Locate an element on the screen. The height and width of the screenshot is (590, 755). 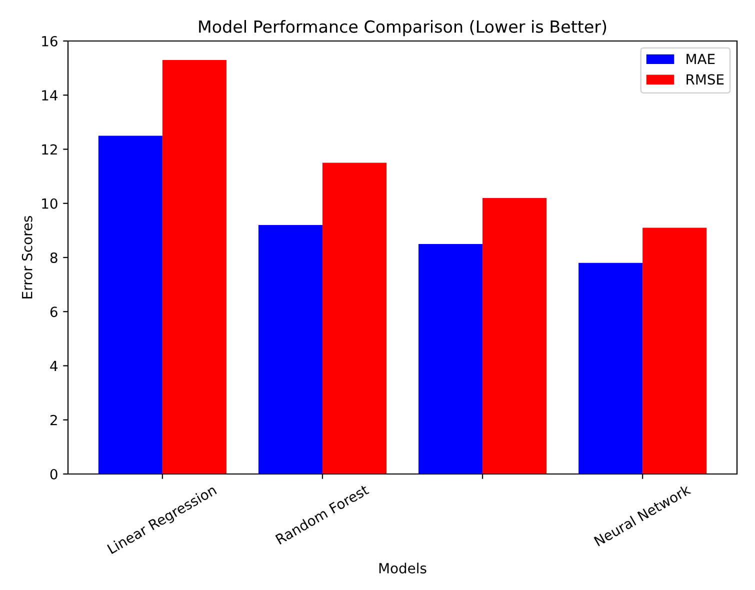
y-tick-label: 10 is located at coordinates (50, 203).